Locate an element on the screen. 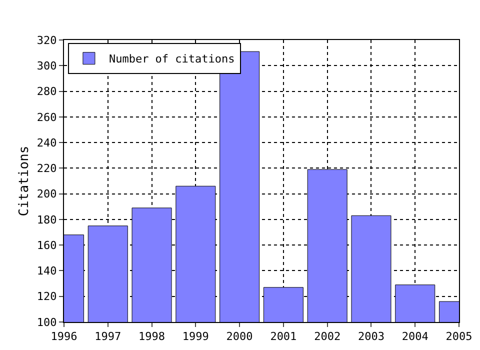  y-tick-label: 300 is located at coordinates (46, 65).